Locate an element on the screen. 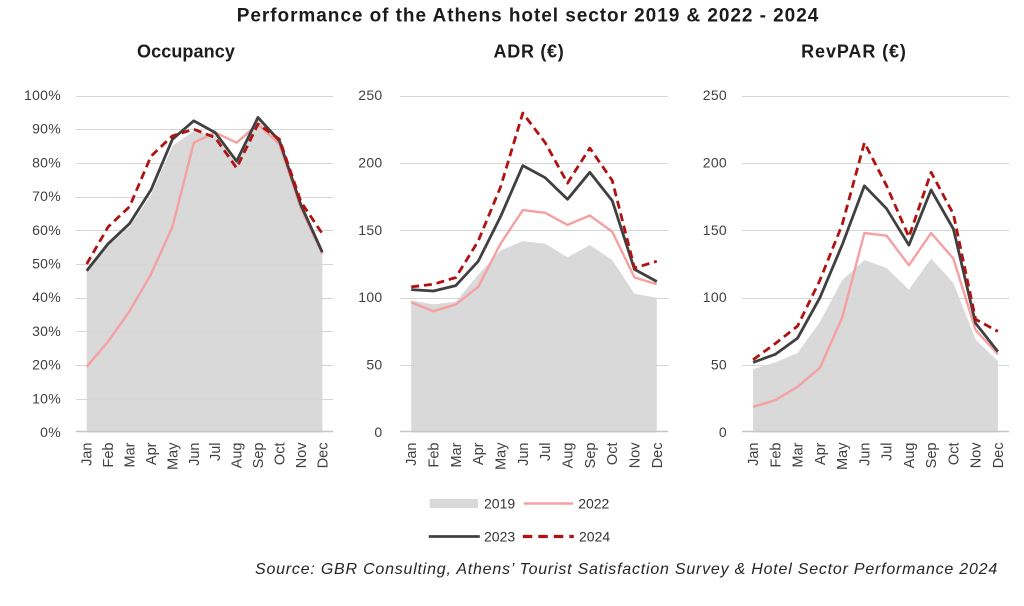 Image resolution: width=1024 pixels, height=606 pixels. svg-text: 40% is located at coordinates (46, 297).